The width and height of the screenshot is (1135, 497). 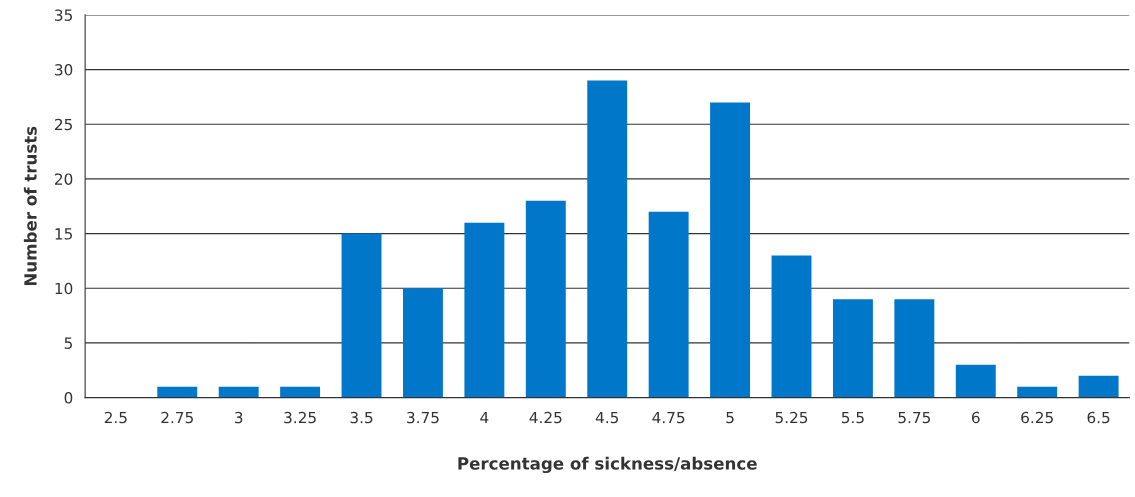 I want to click on x-tick-label: 4, so click(x=484, y=417).